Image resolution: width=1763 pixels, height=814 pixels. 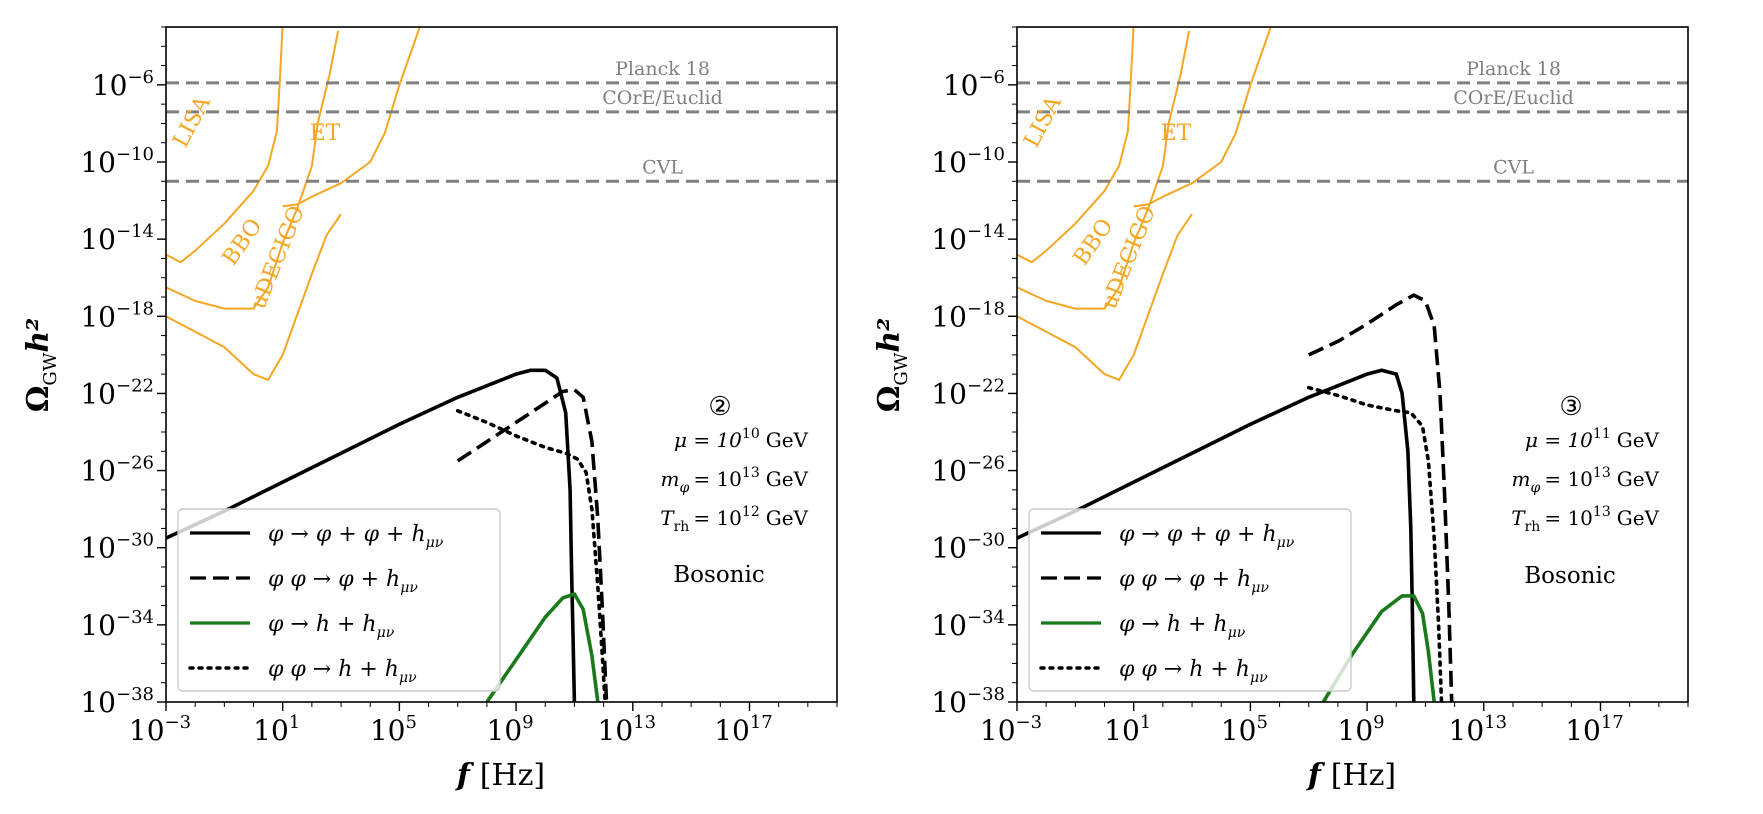 I want to click on mu-label: μ = 1010 GeV, so click(x=741, y=439).